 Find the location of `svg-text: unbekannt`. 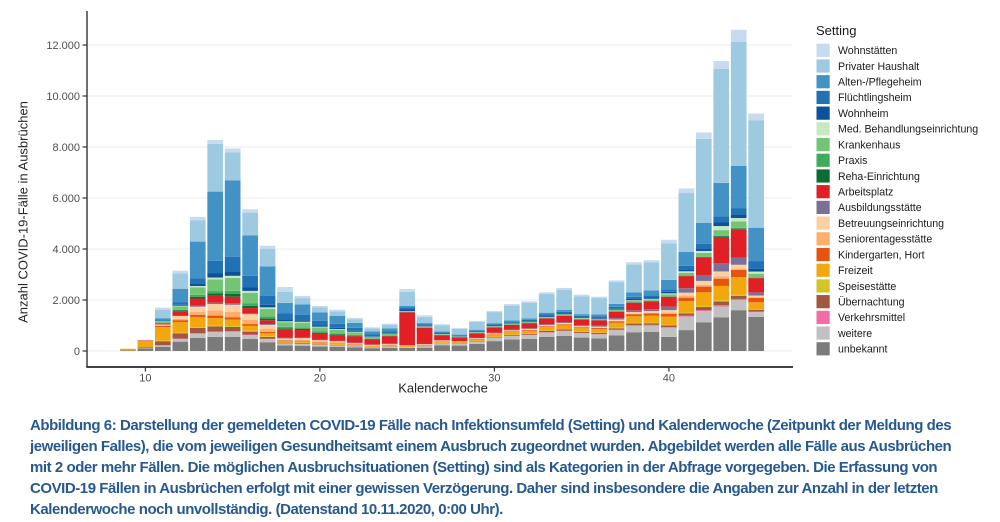

svg-text: unbekannt is located at coordinates (863, 350).